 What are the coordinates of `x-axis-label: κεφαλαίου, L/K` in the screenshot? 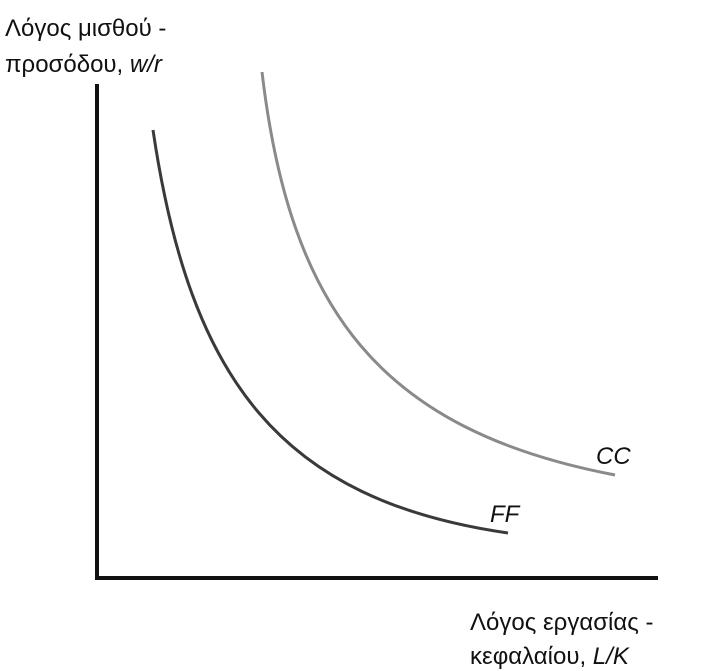 It's located at (550, 656).